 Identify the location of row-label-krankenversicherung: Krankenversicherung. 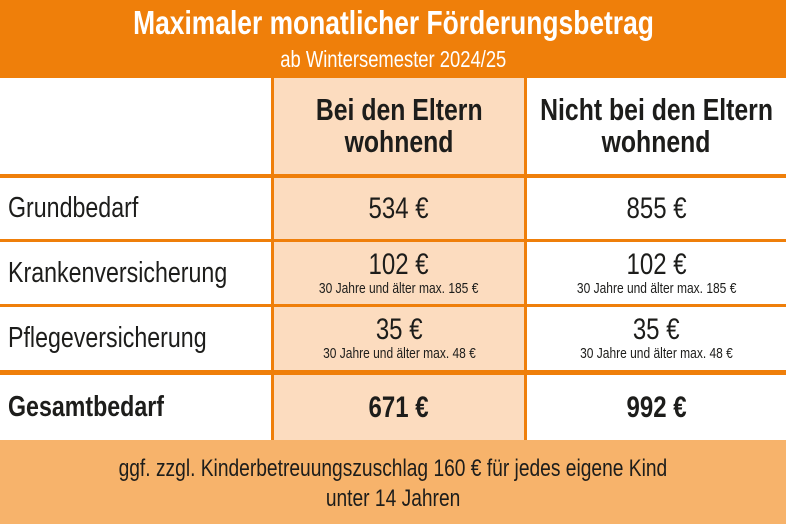
(145, 273).